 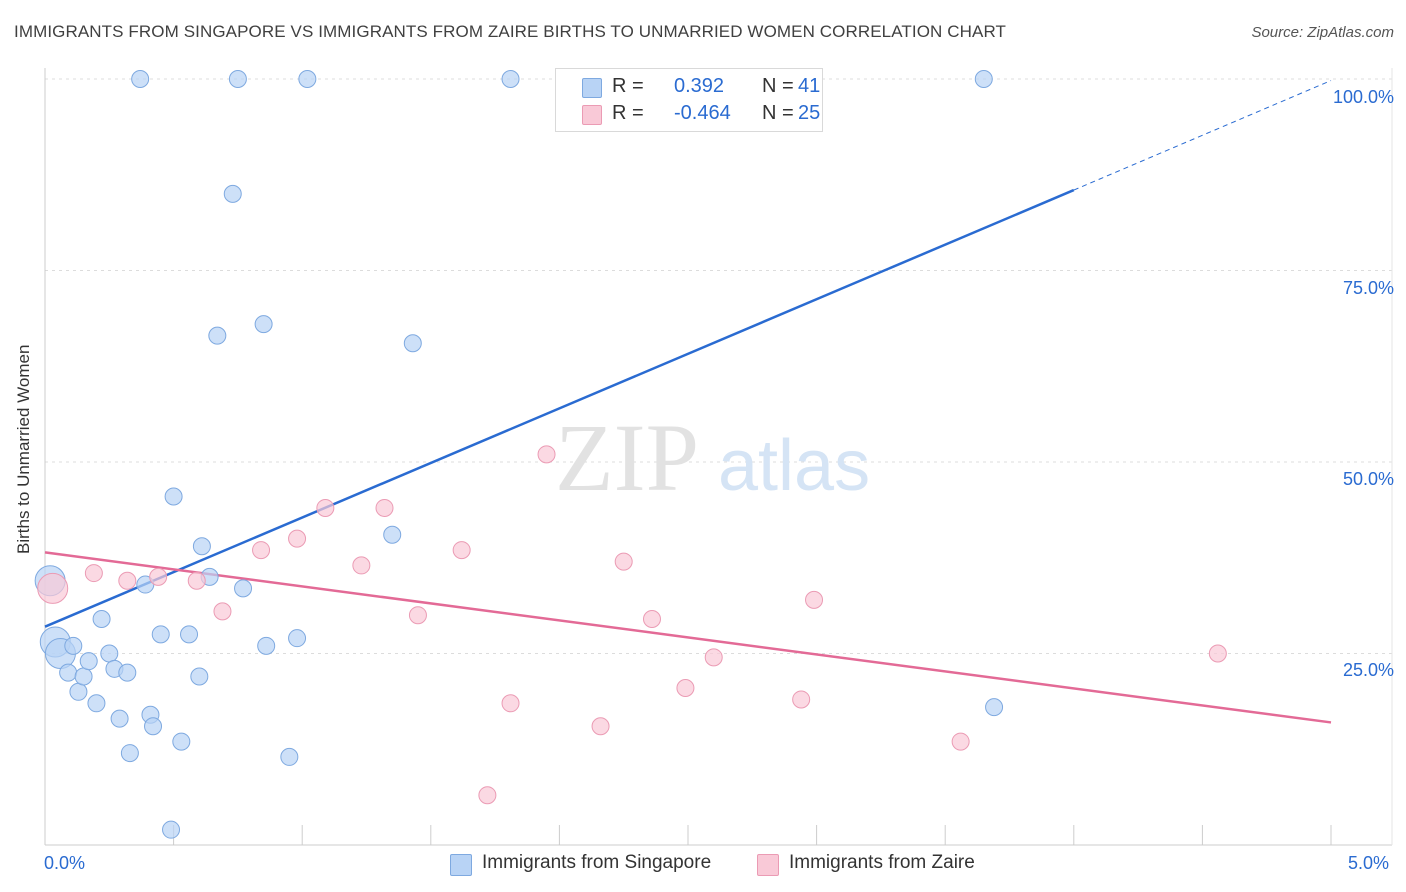 I want to click on watermark-zip: ZIP, so click(x=627, y=457).